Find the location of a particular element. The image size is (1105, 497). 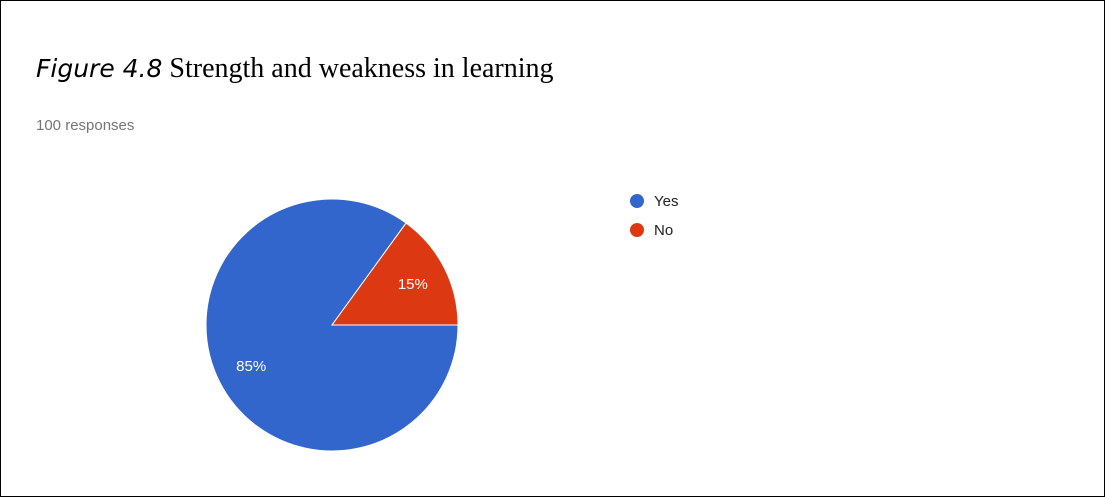

pie-slices is located at coordinates (332, 325).